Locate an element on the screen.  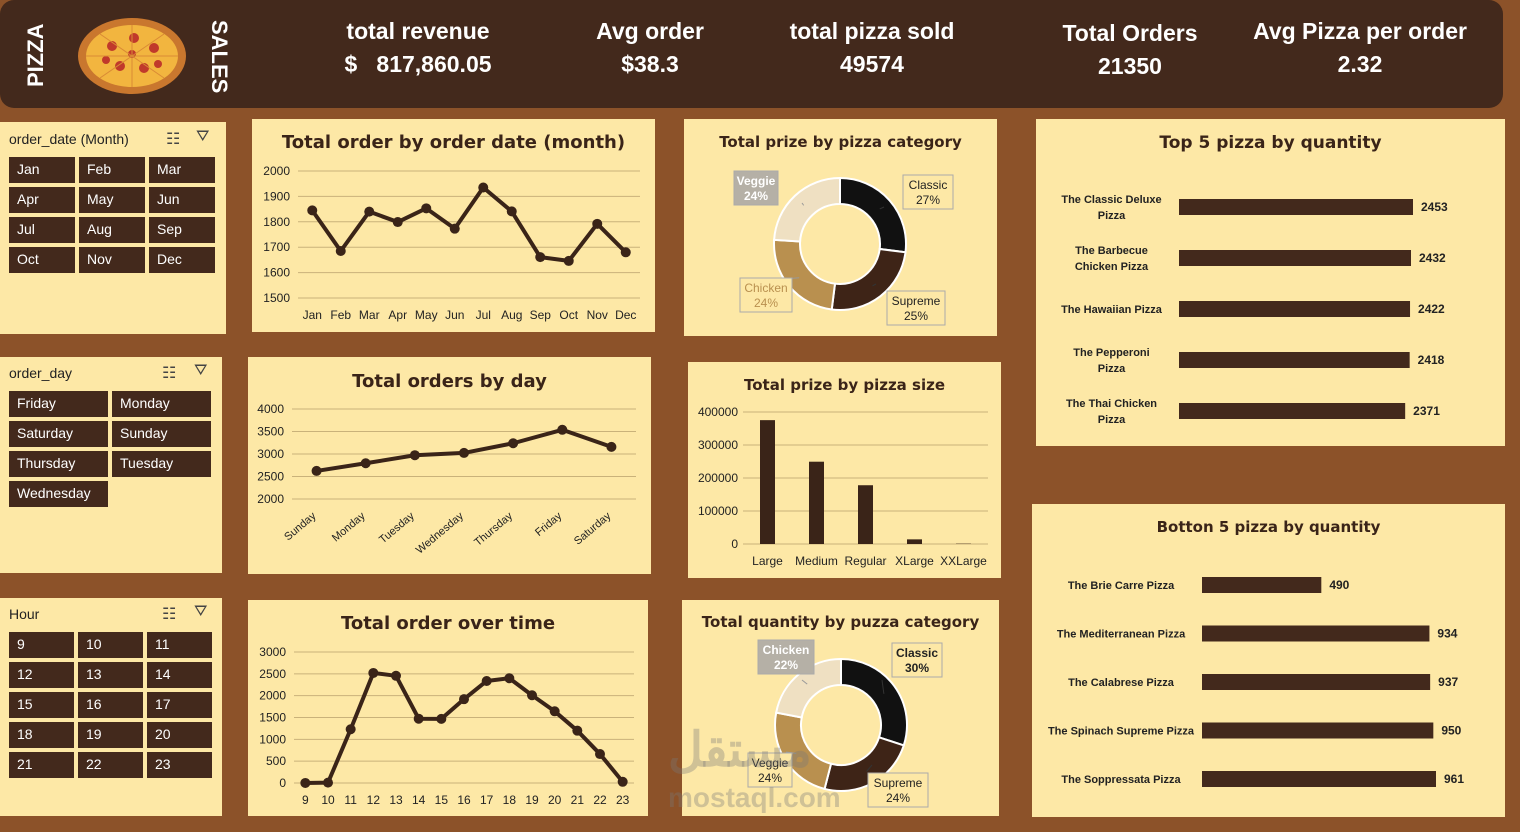
hour-button-14: 14 is located at coordinates (179, 675).